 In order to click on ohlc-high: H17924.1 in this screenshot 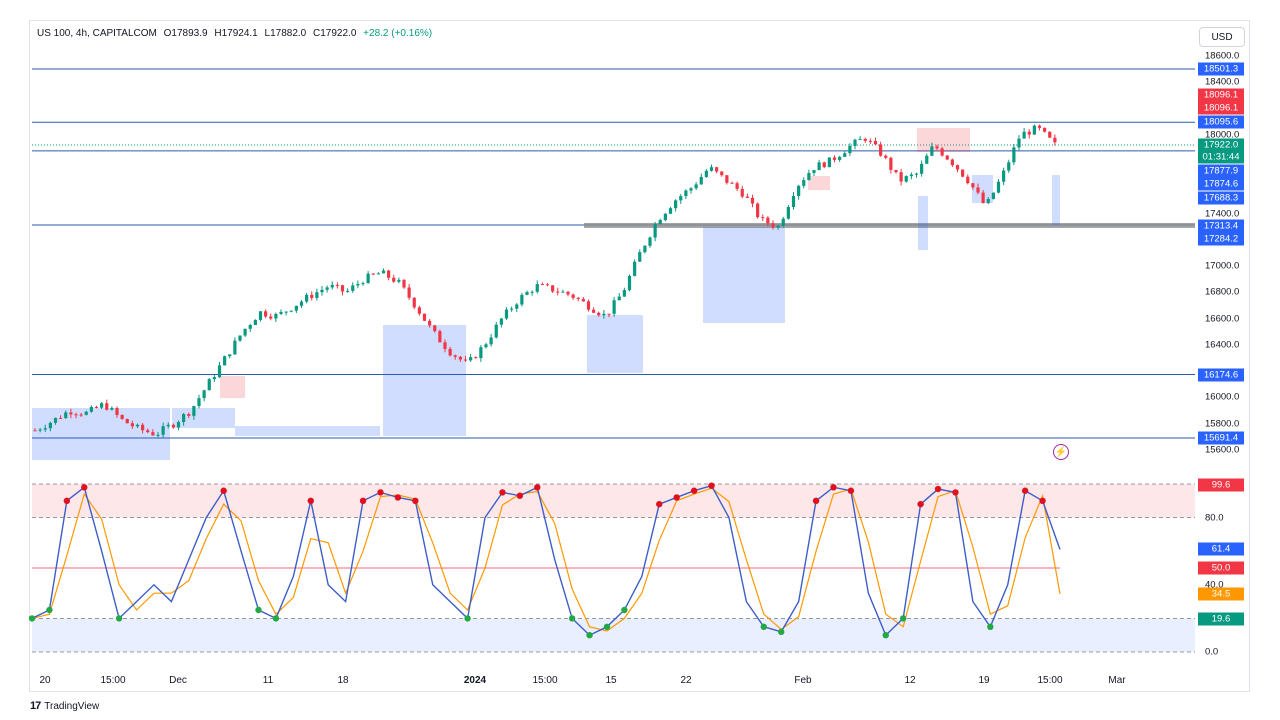, I will do `click(236, 33)`.